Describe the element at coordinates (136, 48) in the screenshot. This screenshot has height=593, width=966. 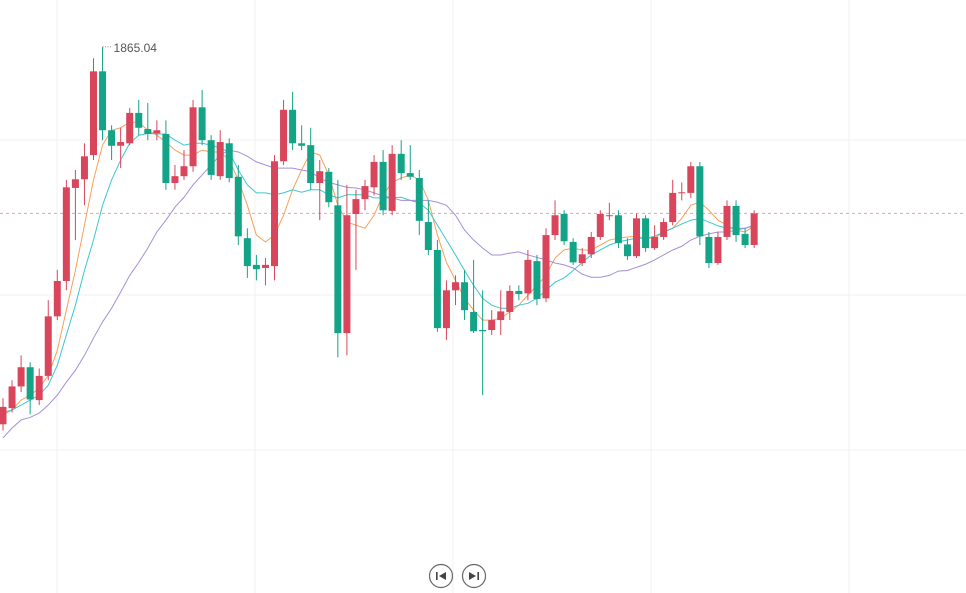
I see `max-label: 1865.04` at that location.